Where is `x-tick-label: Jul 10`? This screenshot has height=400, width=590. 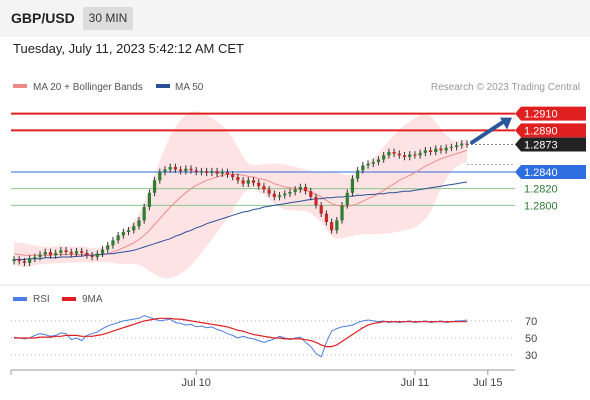 x-tick-label: Jul 10 is located at coordinates (196, 383).